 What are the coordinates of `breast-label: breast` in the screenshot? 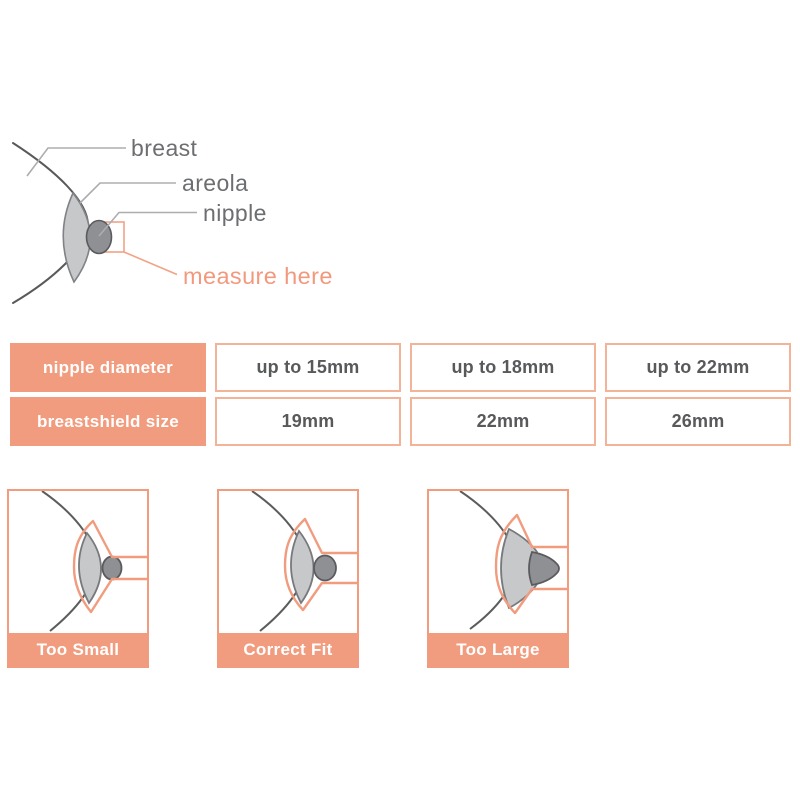 It's located at (164, 148).